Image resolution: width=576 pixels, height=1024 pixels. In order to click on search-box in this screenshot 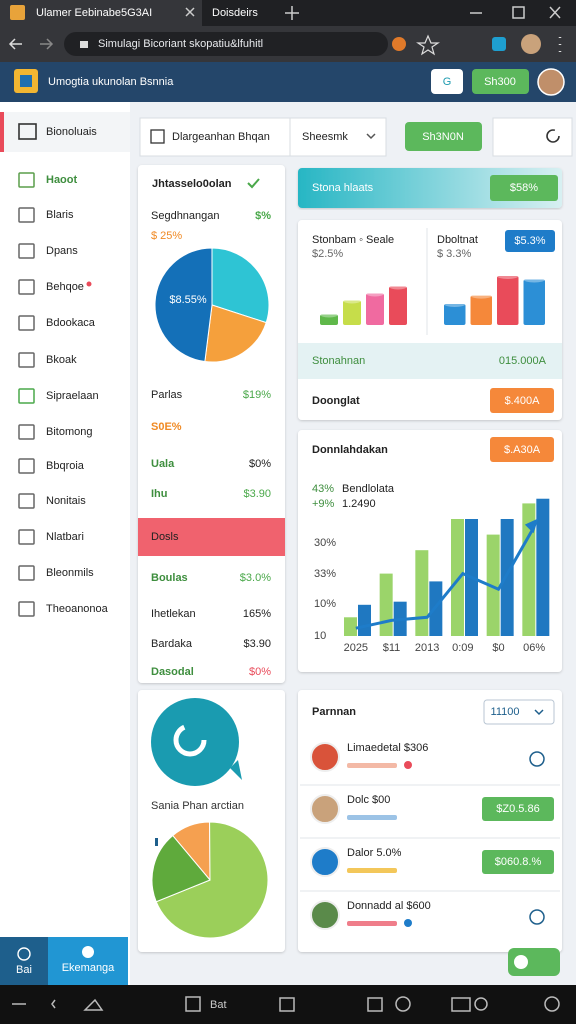, I will do `click(215, 137)`.